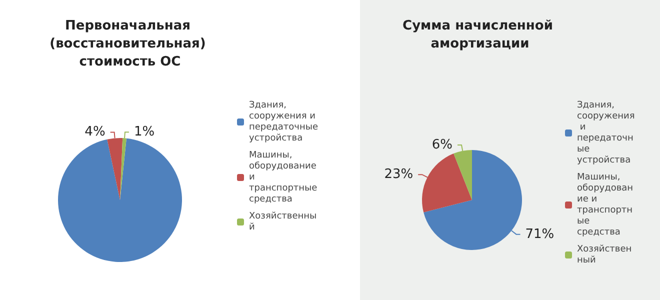  Describe the element at coordinates (95, 132) in the screenshot. I see `data-label: 4%` at that location.